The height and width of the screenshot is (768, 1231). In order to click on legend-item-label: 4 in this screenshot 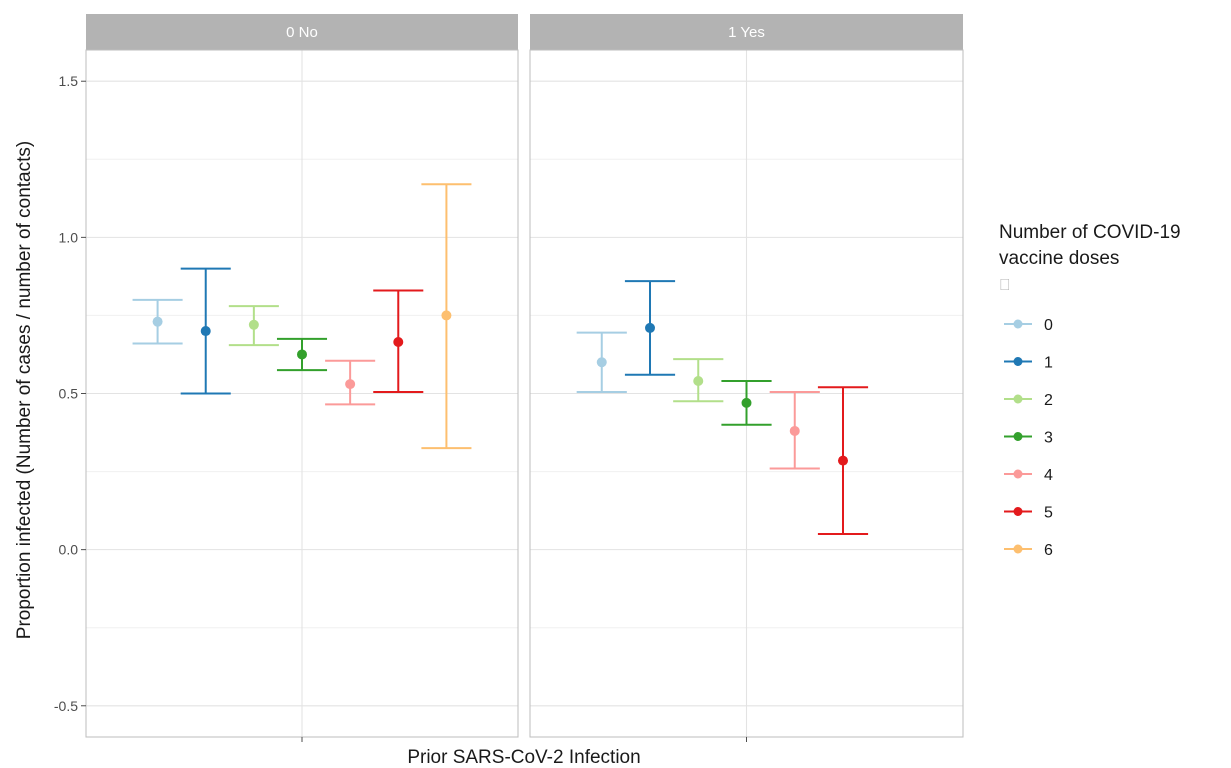, I will do `click(1048, 475)`.